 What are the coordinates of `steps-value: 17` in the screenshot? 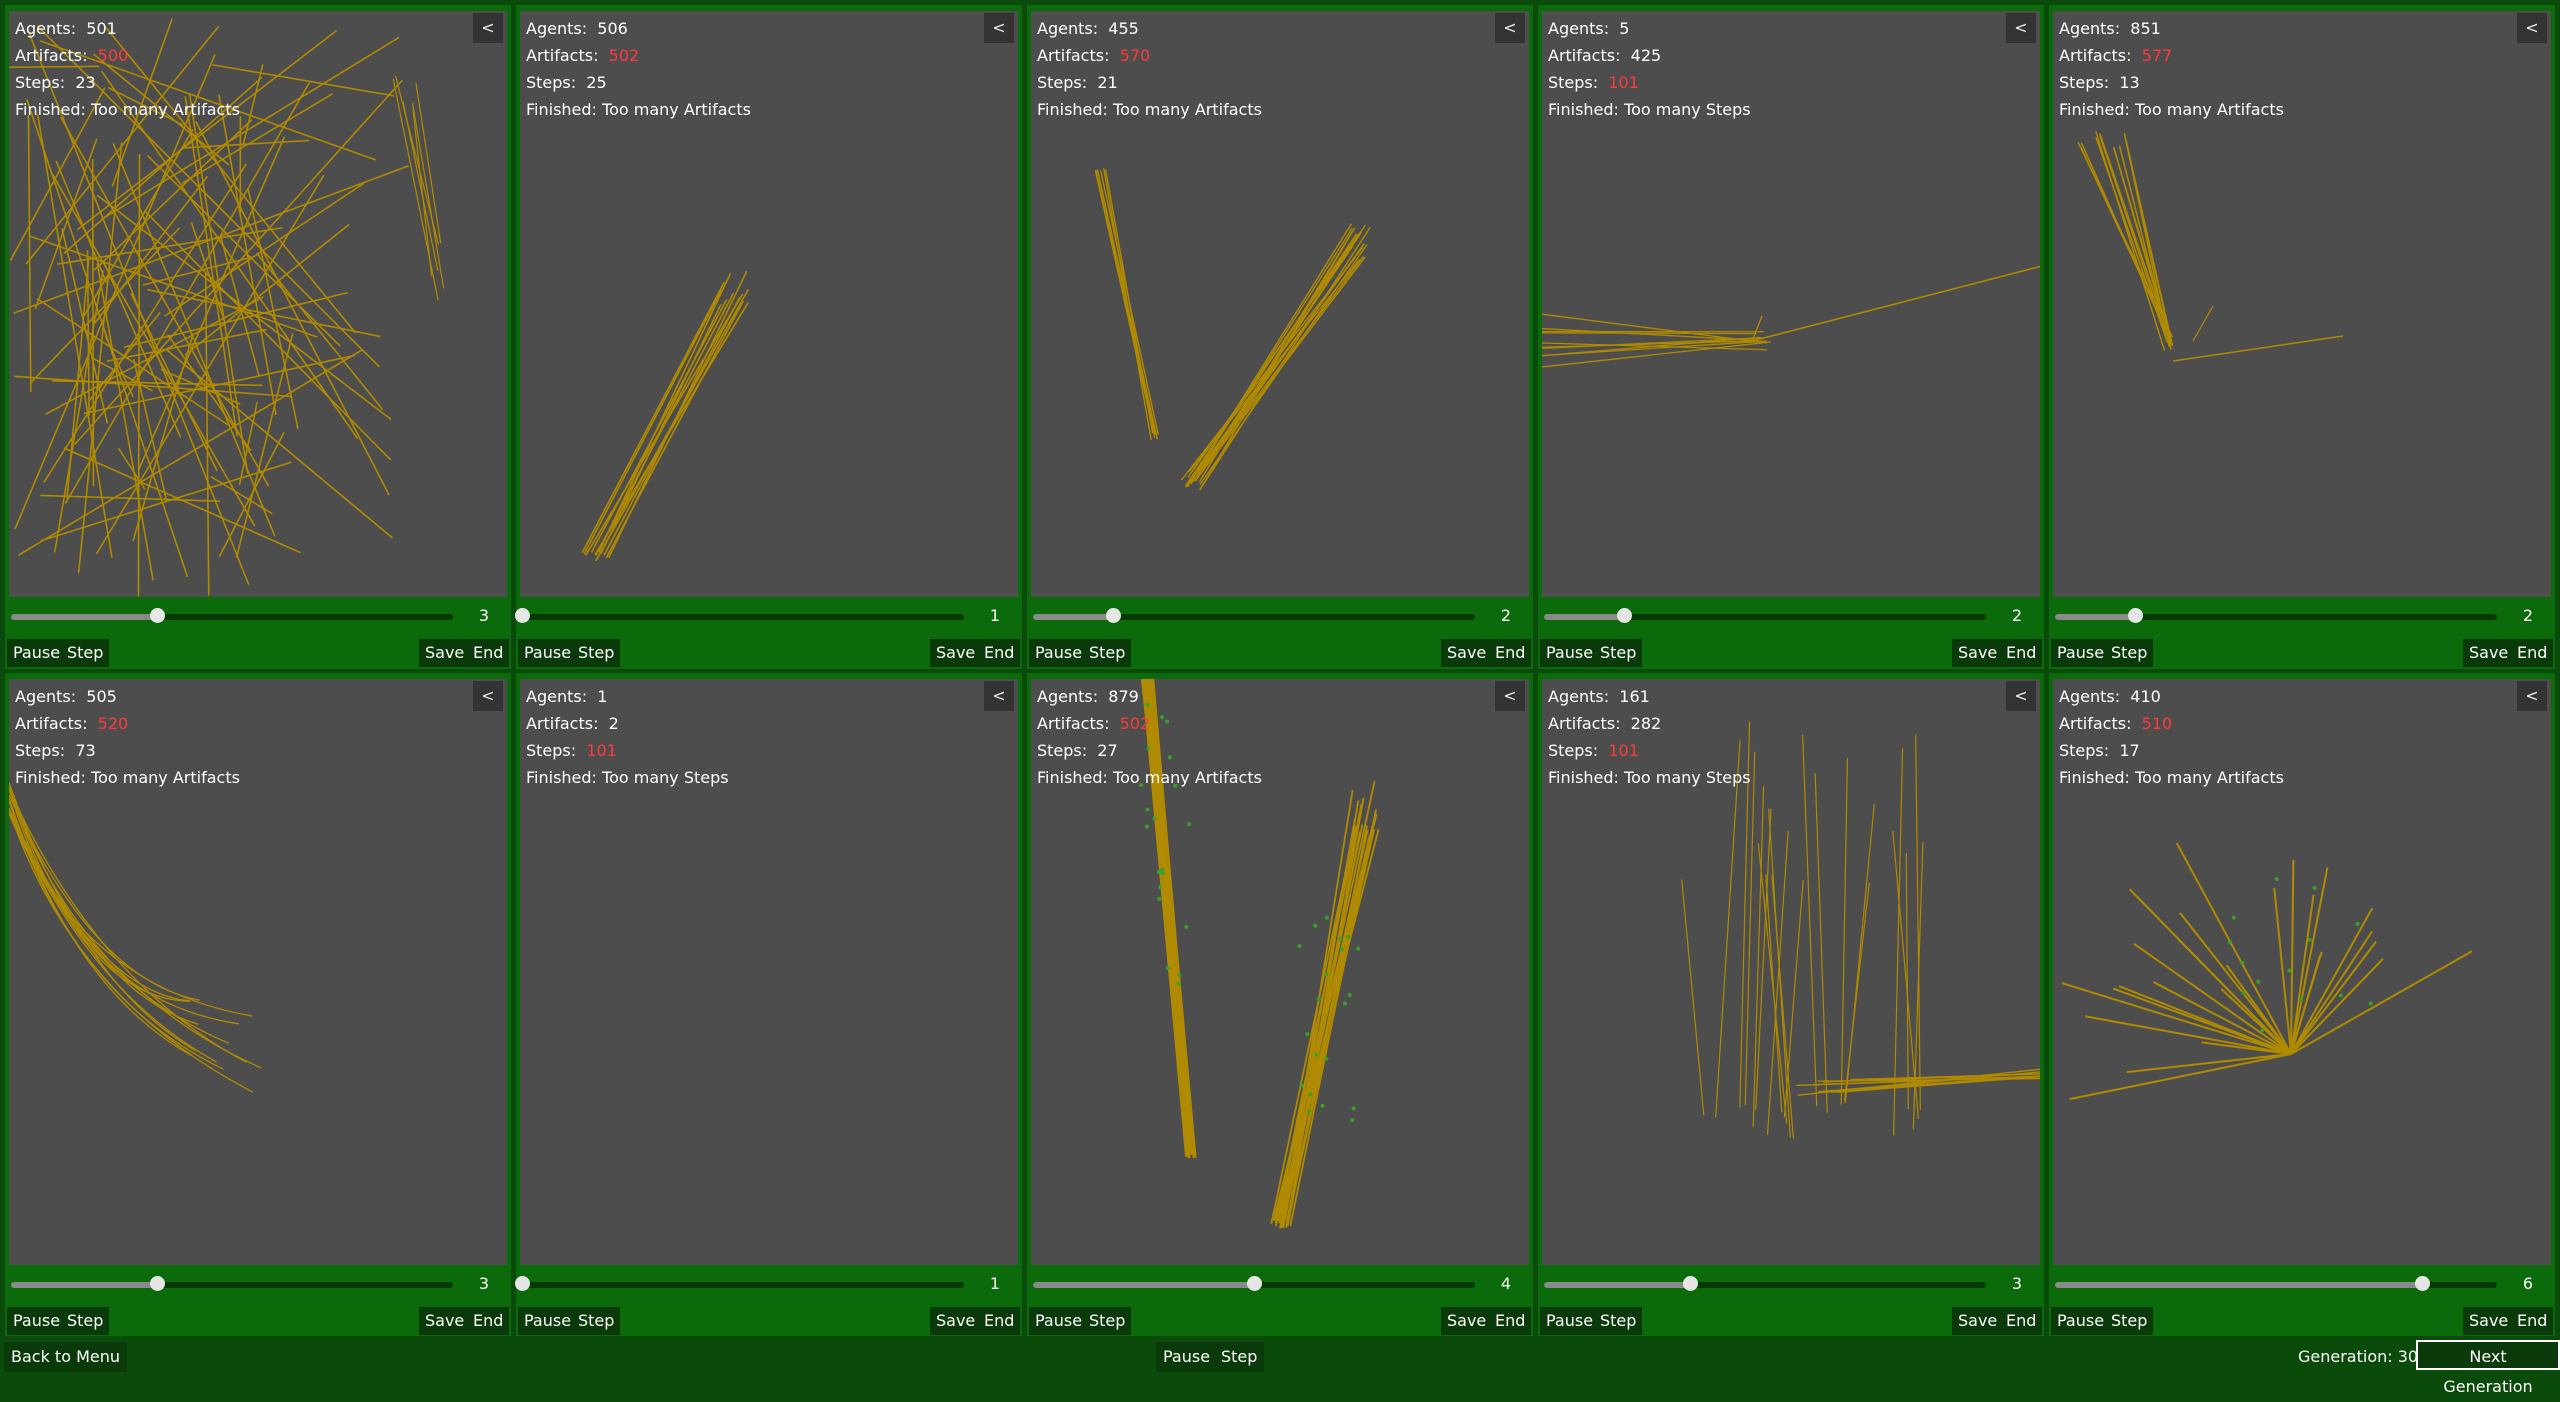 It's located at (2129, 750).